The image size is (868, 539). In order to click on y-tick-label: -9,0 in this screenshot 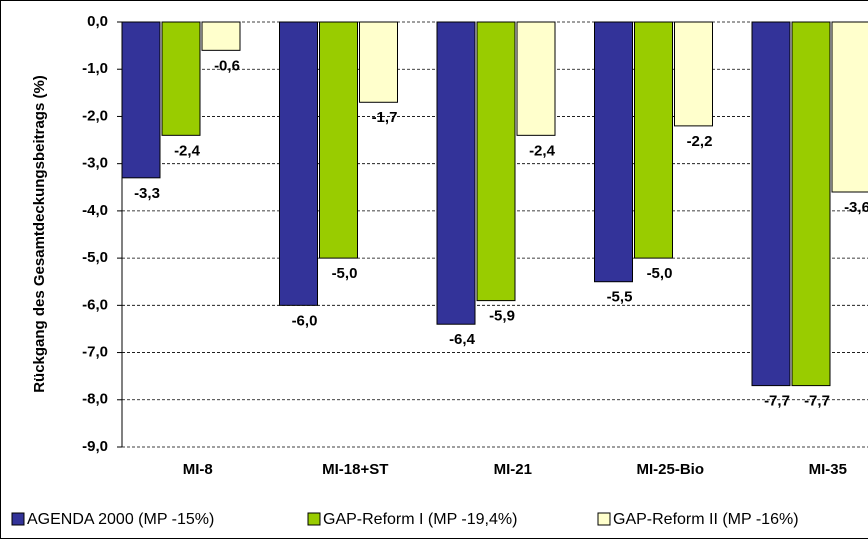, I will do `click(95, 446)`.